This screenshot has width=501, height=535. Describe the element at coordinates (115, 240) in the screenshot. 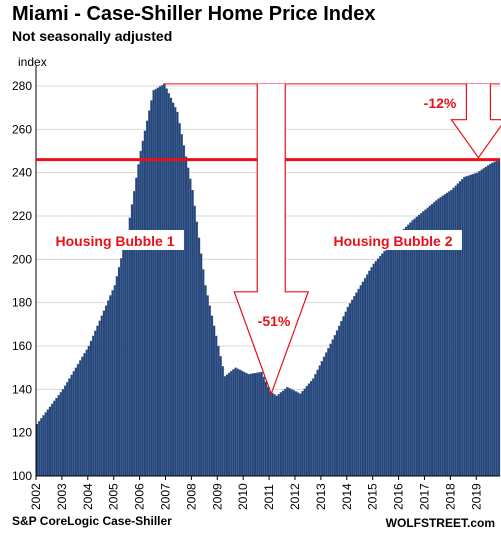

I see `bubble1-label-bg` at that location.